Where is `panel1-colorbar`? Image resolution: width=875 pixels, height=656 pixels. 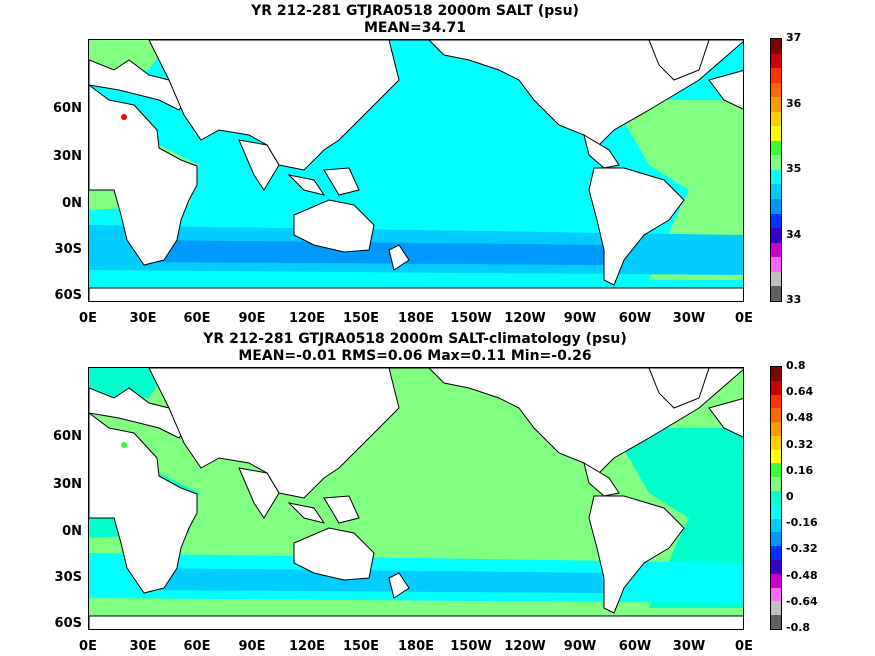
panel1-colorbar is located at coordinates (776, 170).